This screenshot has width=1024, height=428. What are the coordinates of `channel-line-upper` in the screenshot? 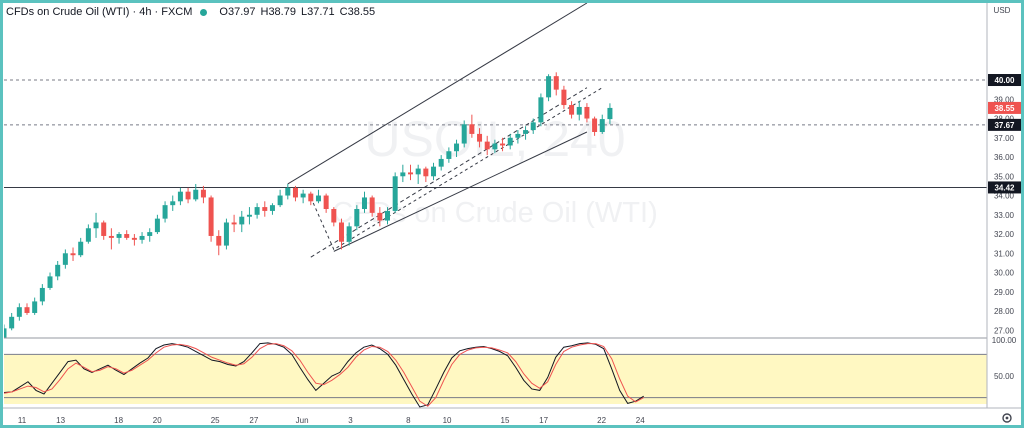 It's located at (437, 94).